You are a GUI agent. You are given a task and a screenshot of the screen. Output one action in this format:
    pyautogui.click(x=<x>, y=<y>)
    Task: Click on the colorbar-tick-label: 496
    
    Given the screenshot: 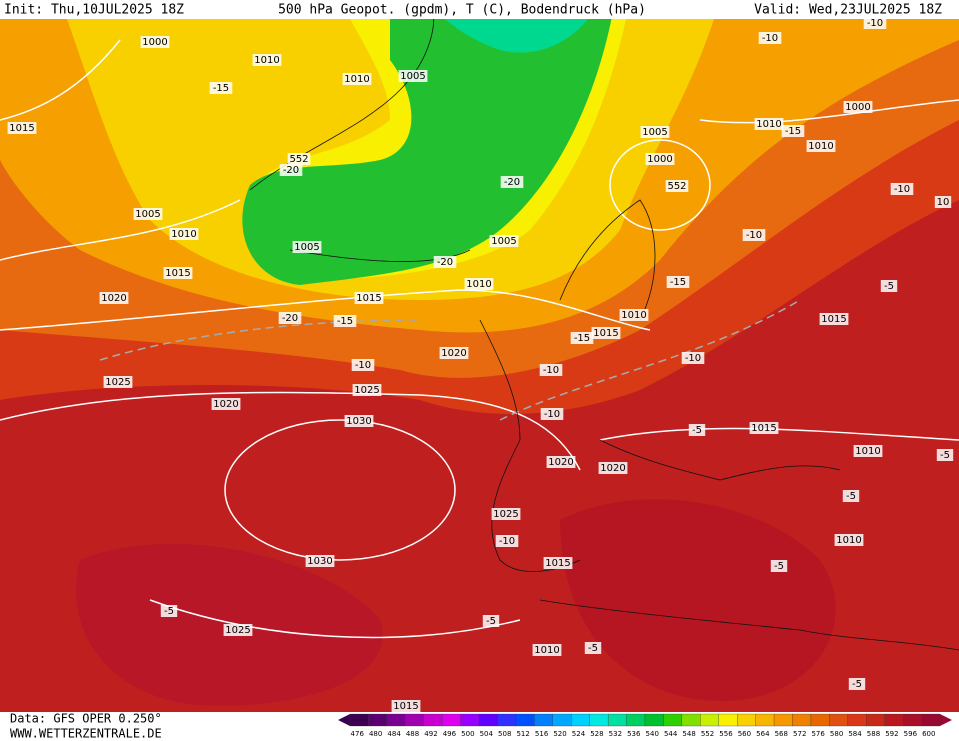 What is the action you would take?
    pyautogui.click(x=450, y=734)
    